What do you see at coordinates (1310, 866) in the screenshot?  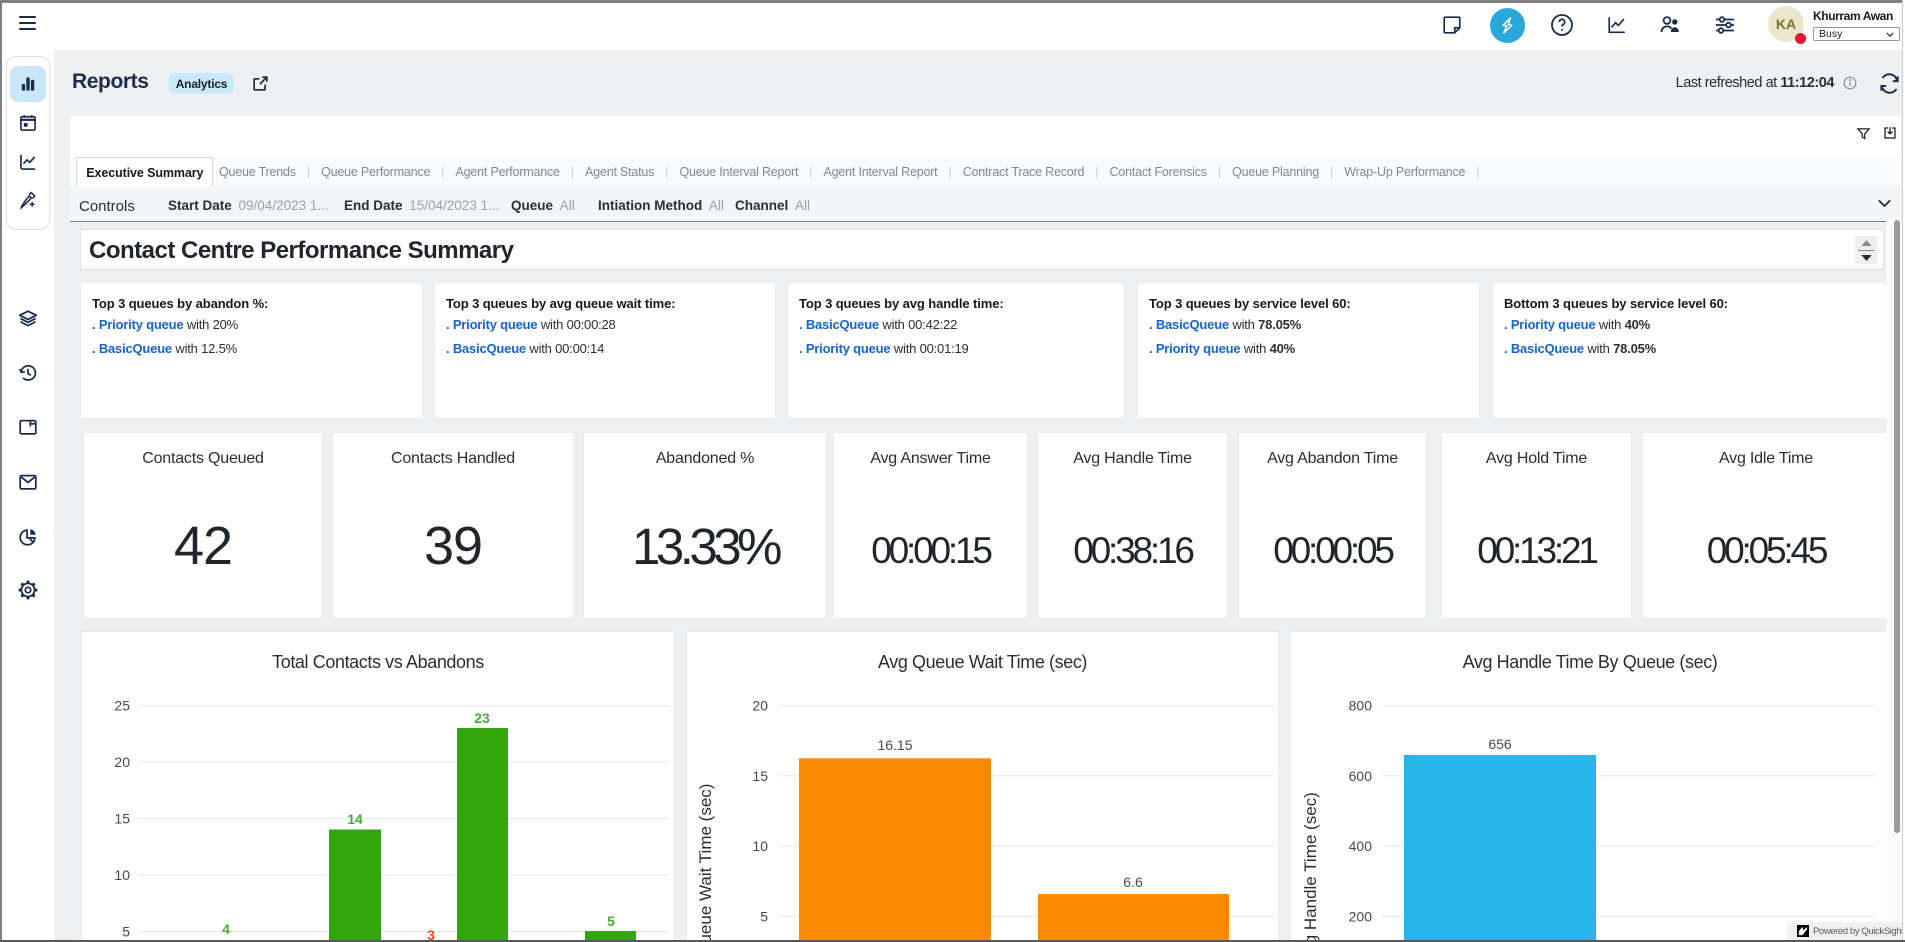 I see `svg-text: Avg Handle Time (sec)` at bounding box center [1310, 866].